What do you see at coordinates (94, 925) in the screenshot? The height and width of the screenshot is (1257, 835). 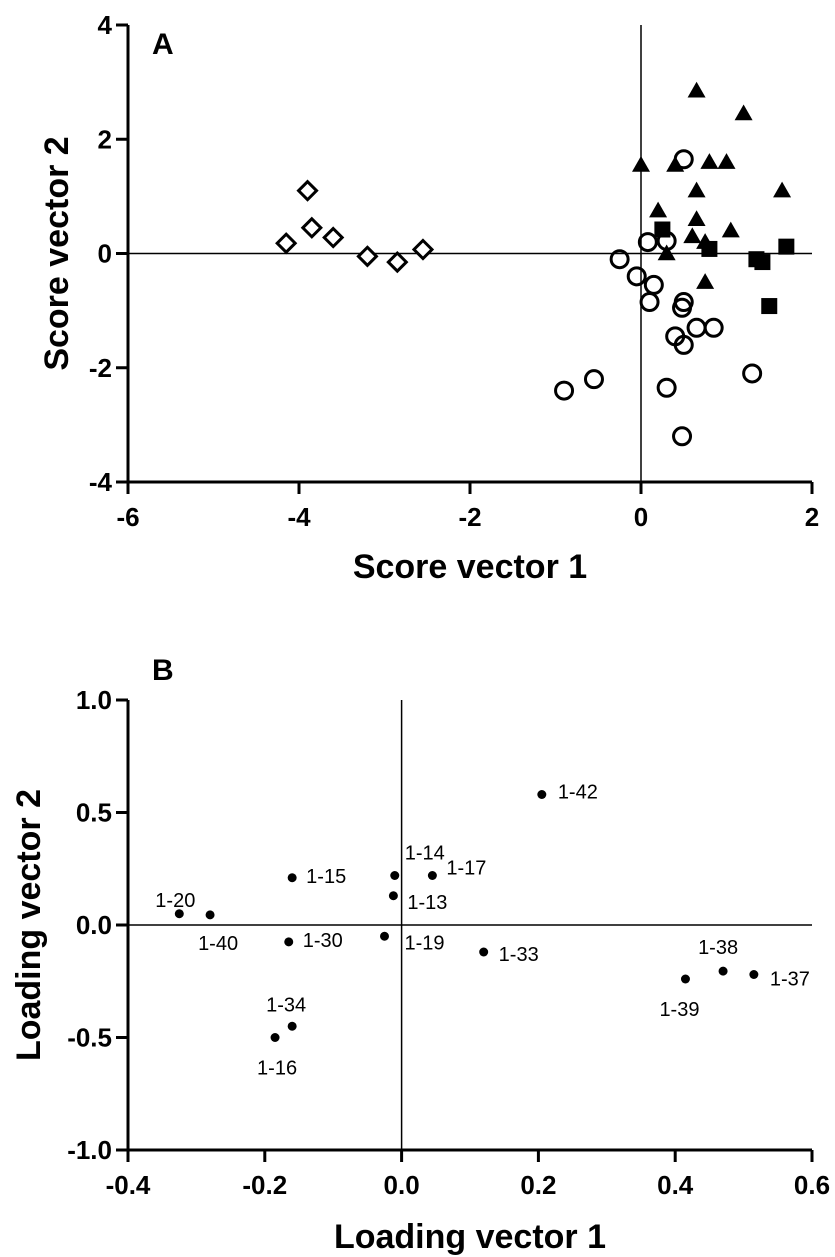 I see `panel-b-y-tick-label: 0.0` at bounding box center [94, 925].